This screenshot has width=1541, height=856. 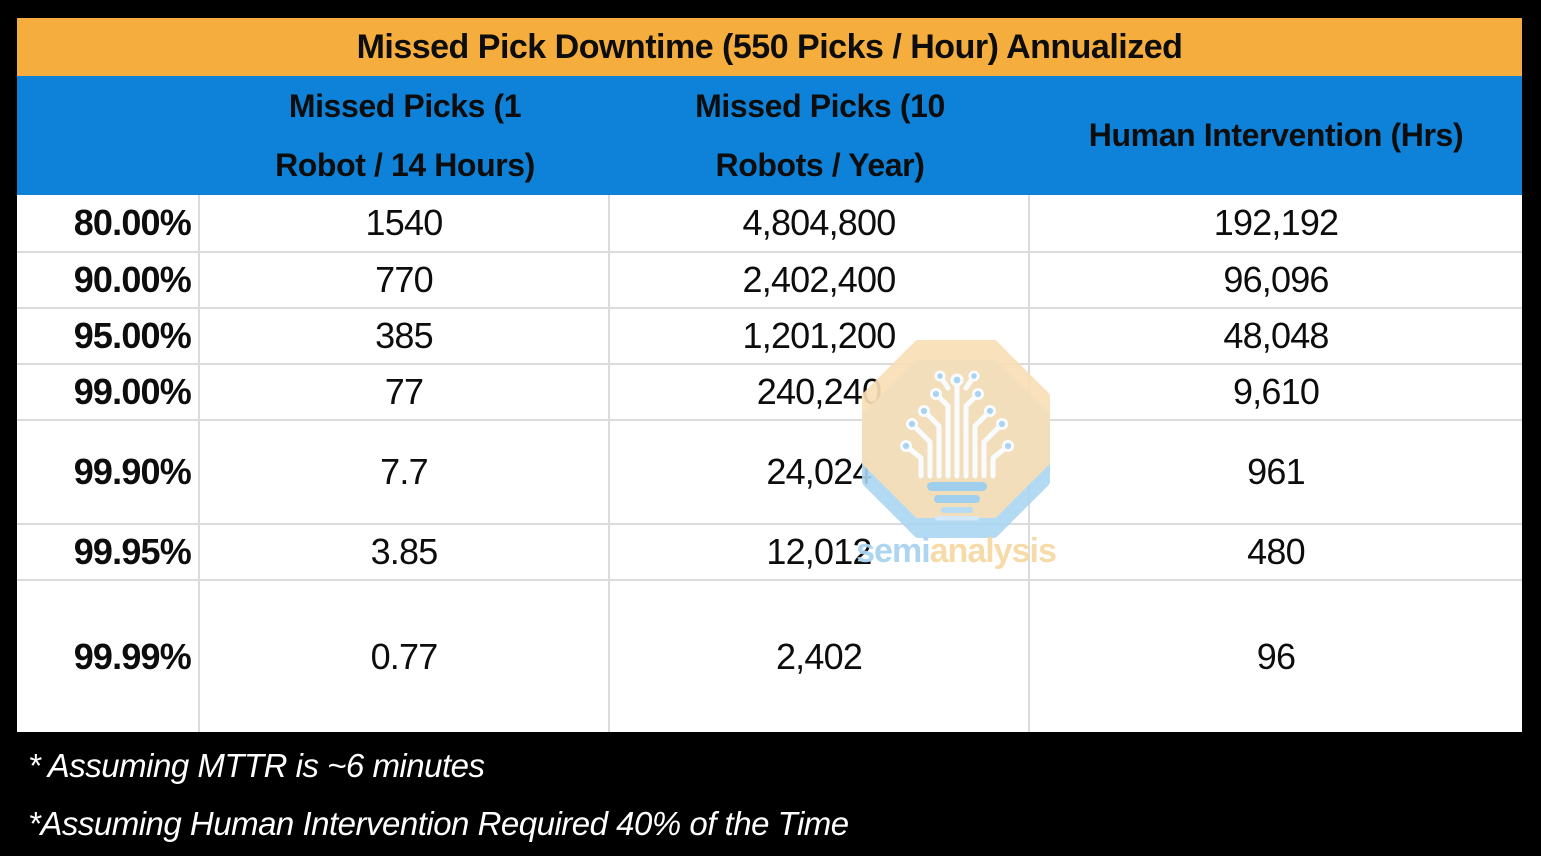 I want to click on cell-human-intervention: 192,192, so click(x=1276, y=222).